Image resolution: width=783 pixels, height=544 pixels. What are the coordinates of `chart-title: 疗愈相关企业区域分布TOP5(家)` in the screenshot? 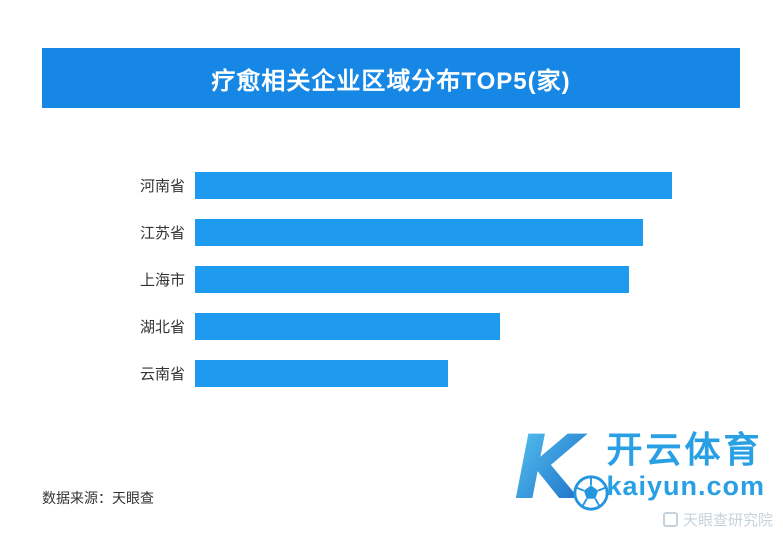 It's located at (391, 81).